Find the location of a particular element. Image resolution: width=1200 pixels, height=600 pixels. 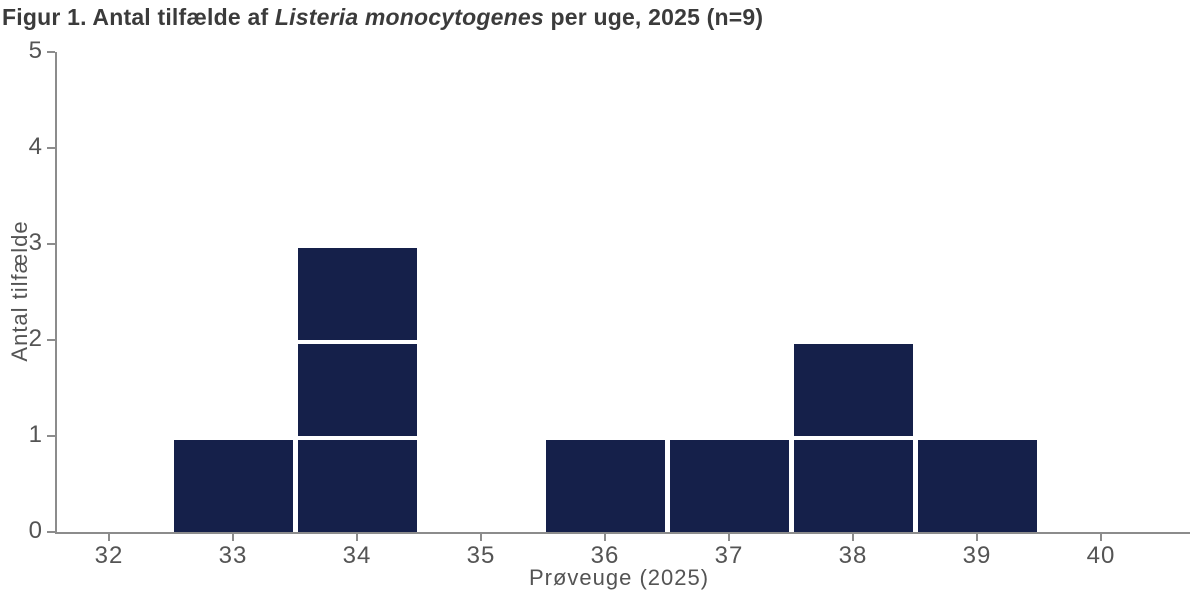

figure-title-suffix: per uge, 2025 (n=9) is located at coordinates (653, 17).